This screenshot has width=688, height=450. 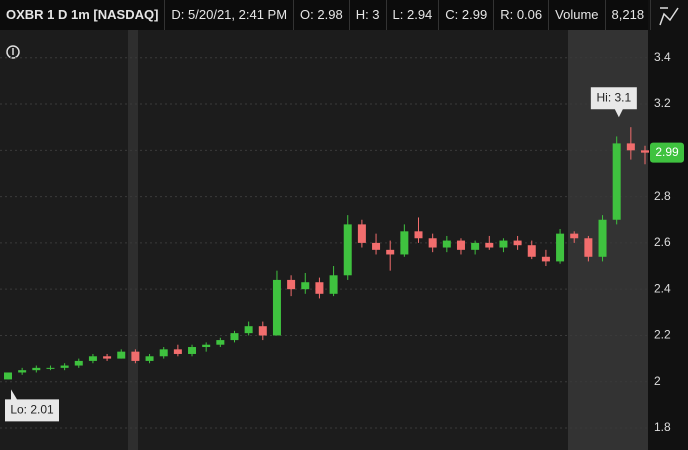 What do you see at coordinates (662, 427) in the screenshot?
I see `y-tick-label: 1.8` at bounding box center [662, 427].